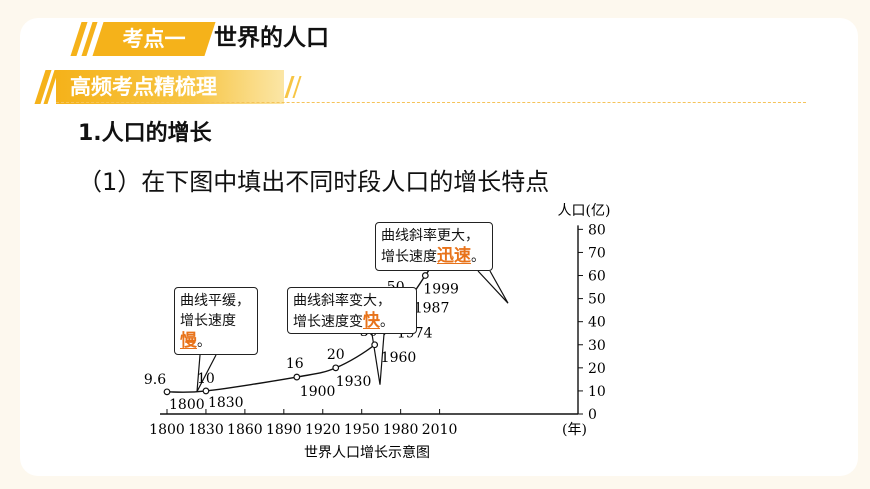 This screenshot has width=870, height=489. Describe the element at coordinates (592, 415) in the screenshot. I see `y-tick-label-0: 0` at that location.